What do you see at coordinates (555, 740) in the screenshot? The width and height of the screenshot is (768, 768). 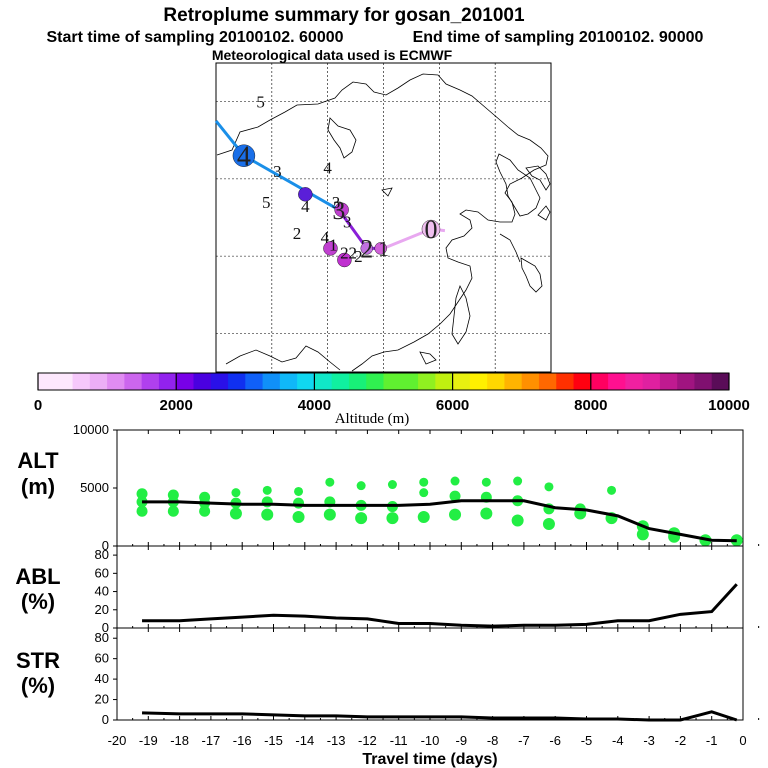 I see `x-tick-label: -6` at bounding box center [555, 740].